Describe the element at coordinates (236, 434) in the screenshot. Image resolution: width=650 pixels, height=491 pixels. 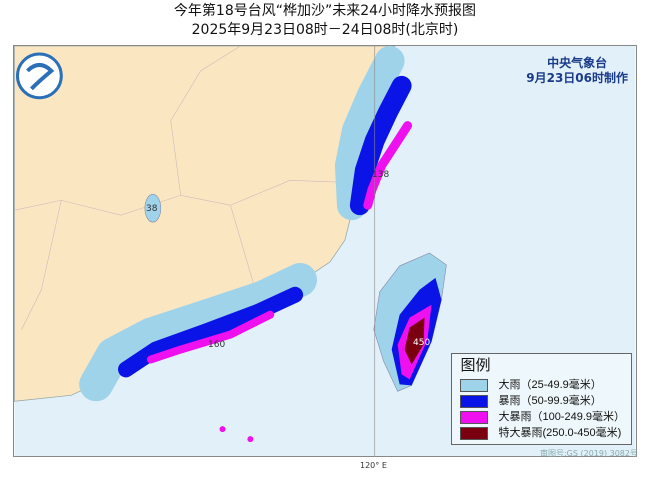
I see `small-islands` at that location.